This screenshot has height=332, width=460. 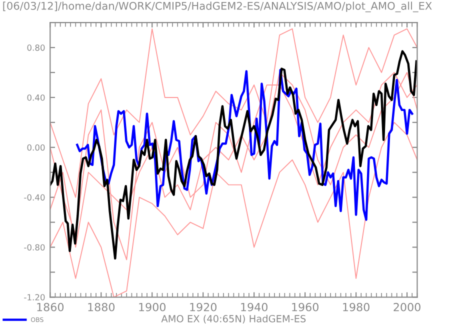 I want to click on x-tick-label: 1940, so click(x=254, y=307).